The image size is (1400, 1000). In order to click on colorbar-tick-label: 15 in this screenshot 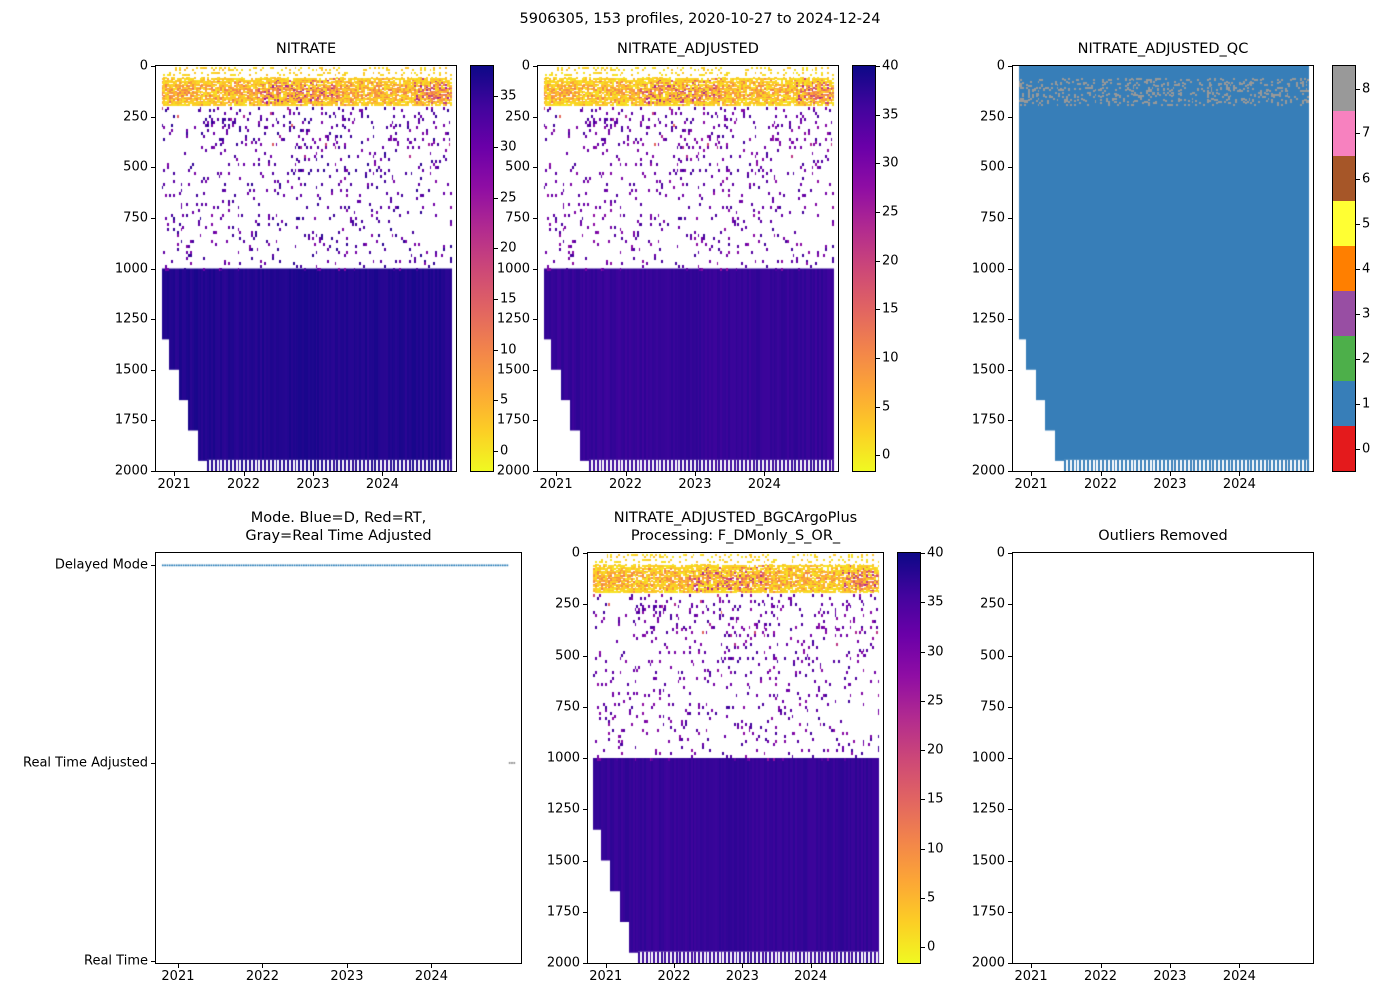, I will do `click(890, 309)`.